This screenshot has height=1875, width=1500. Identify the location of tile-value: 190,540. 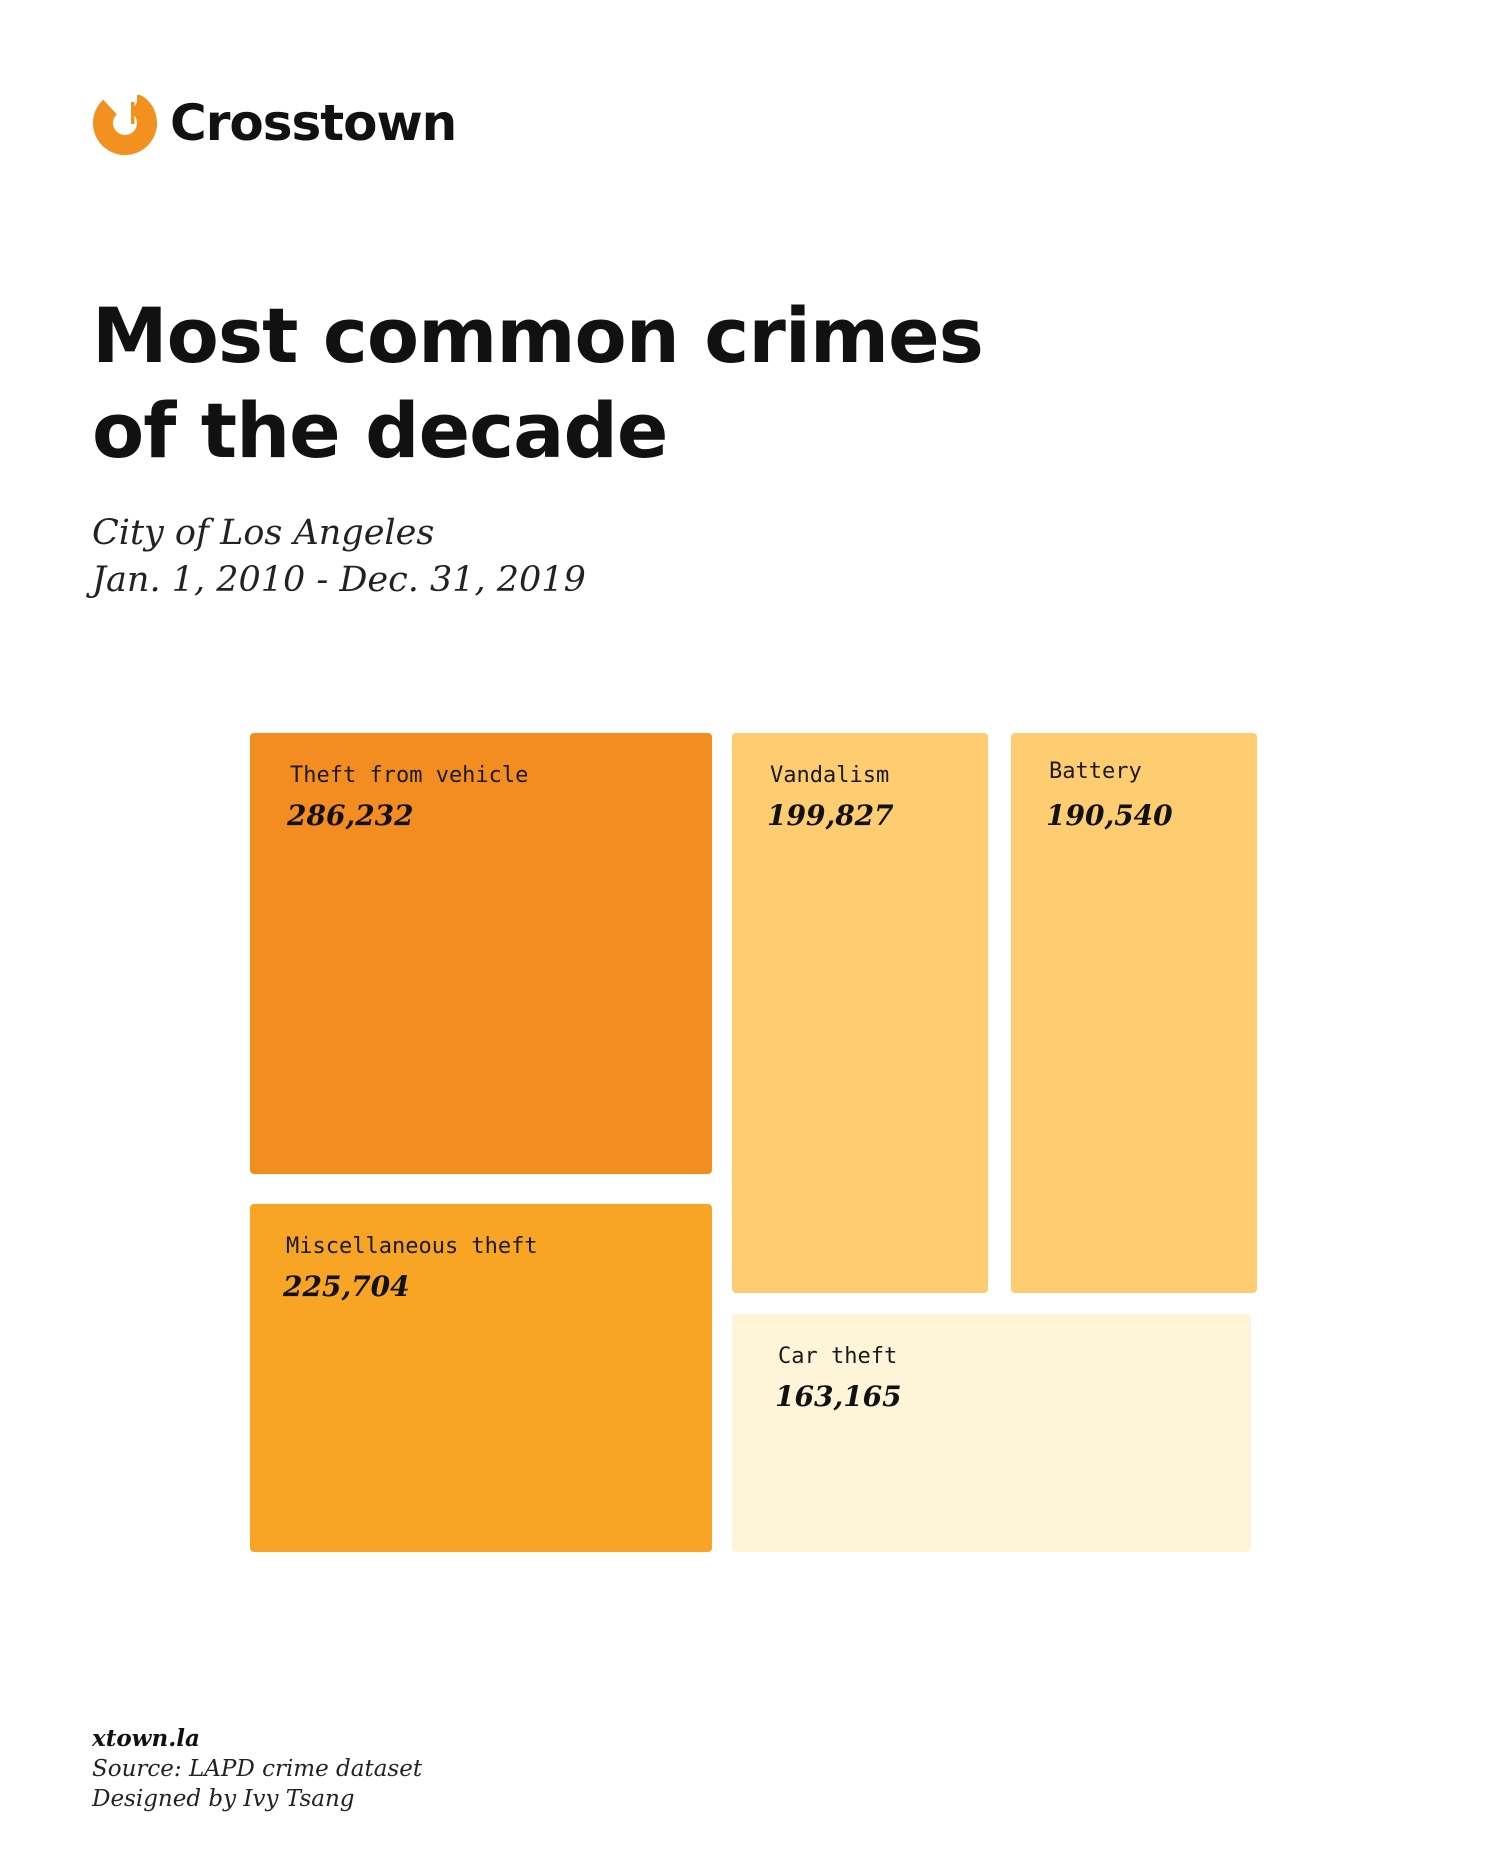
(1109, 815).